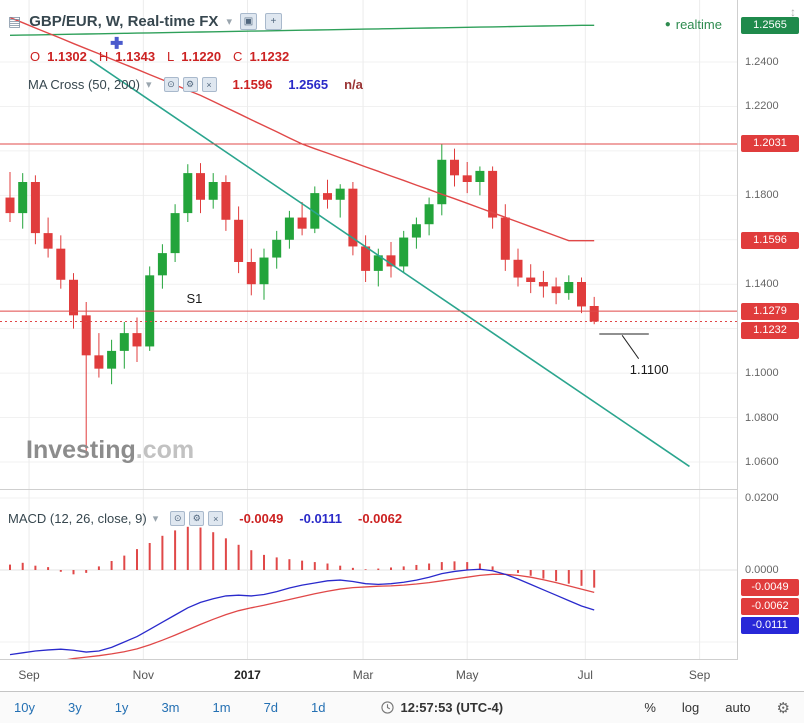  Describe the element at coordinates (441, 707) in the screenshot. I see `clock-readout: 12:57:53 (UTC-4)` at that location.